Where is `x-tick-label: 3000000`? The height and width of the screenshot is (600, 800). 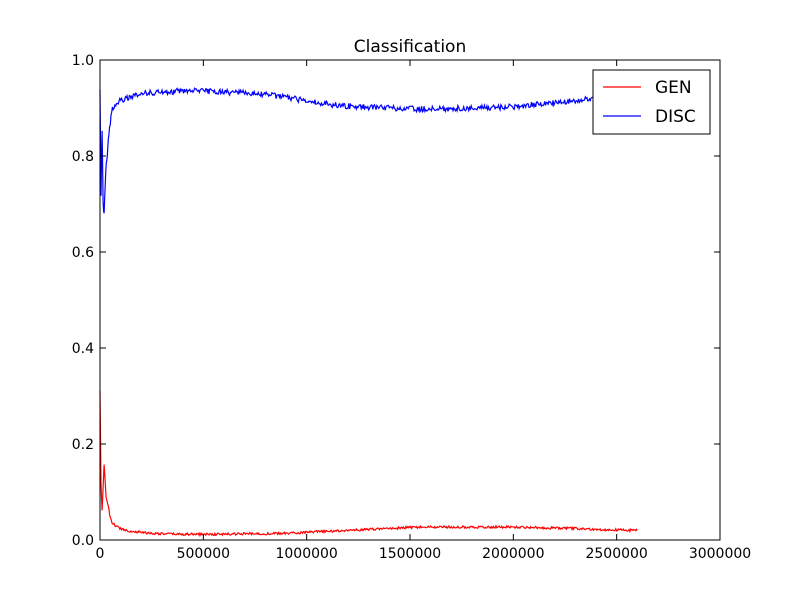 x-tick-label: 3000000 is located at coordinates (720, 554).